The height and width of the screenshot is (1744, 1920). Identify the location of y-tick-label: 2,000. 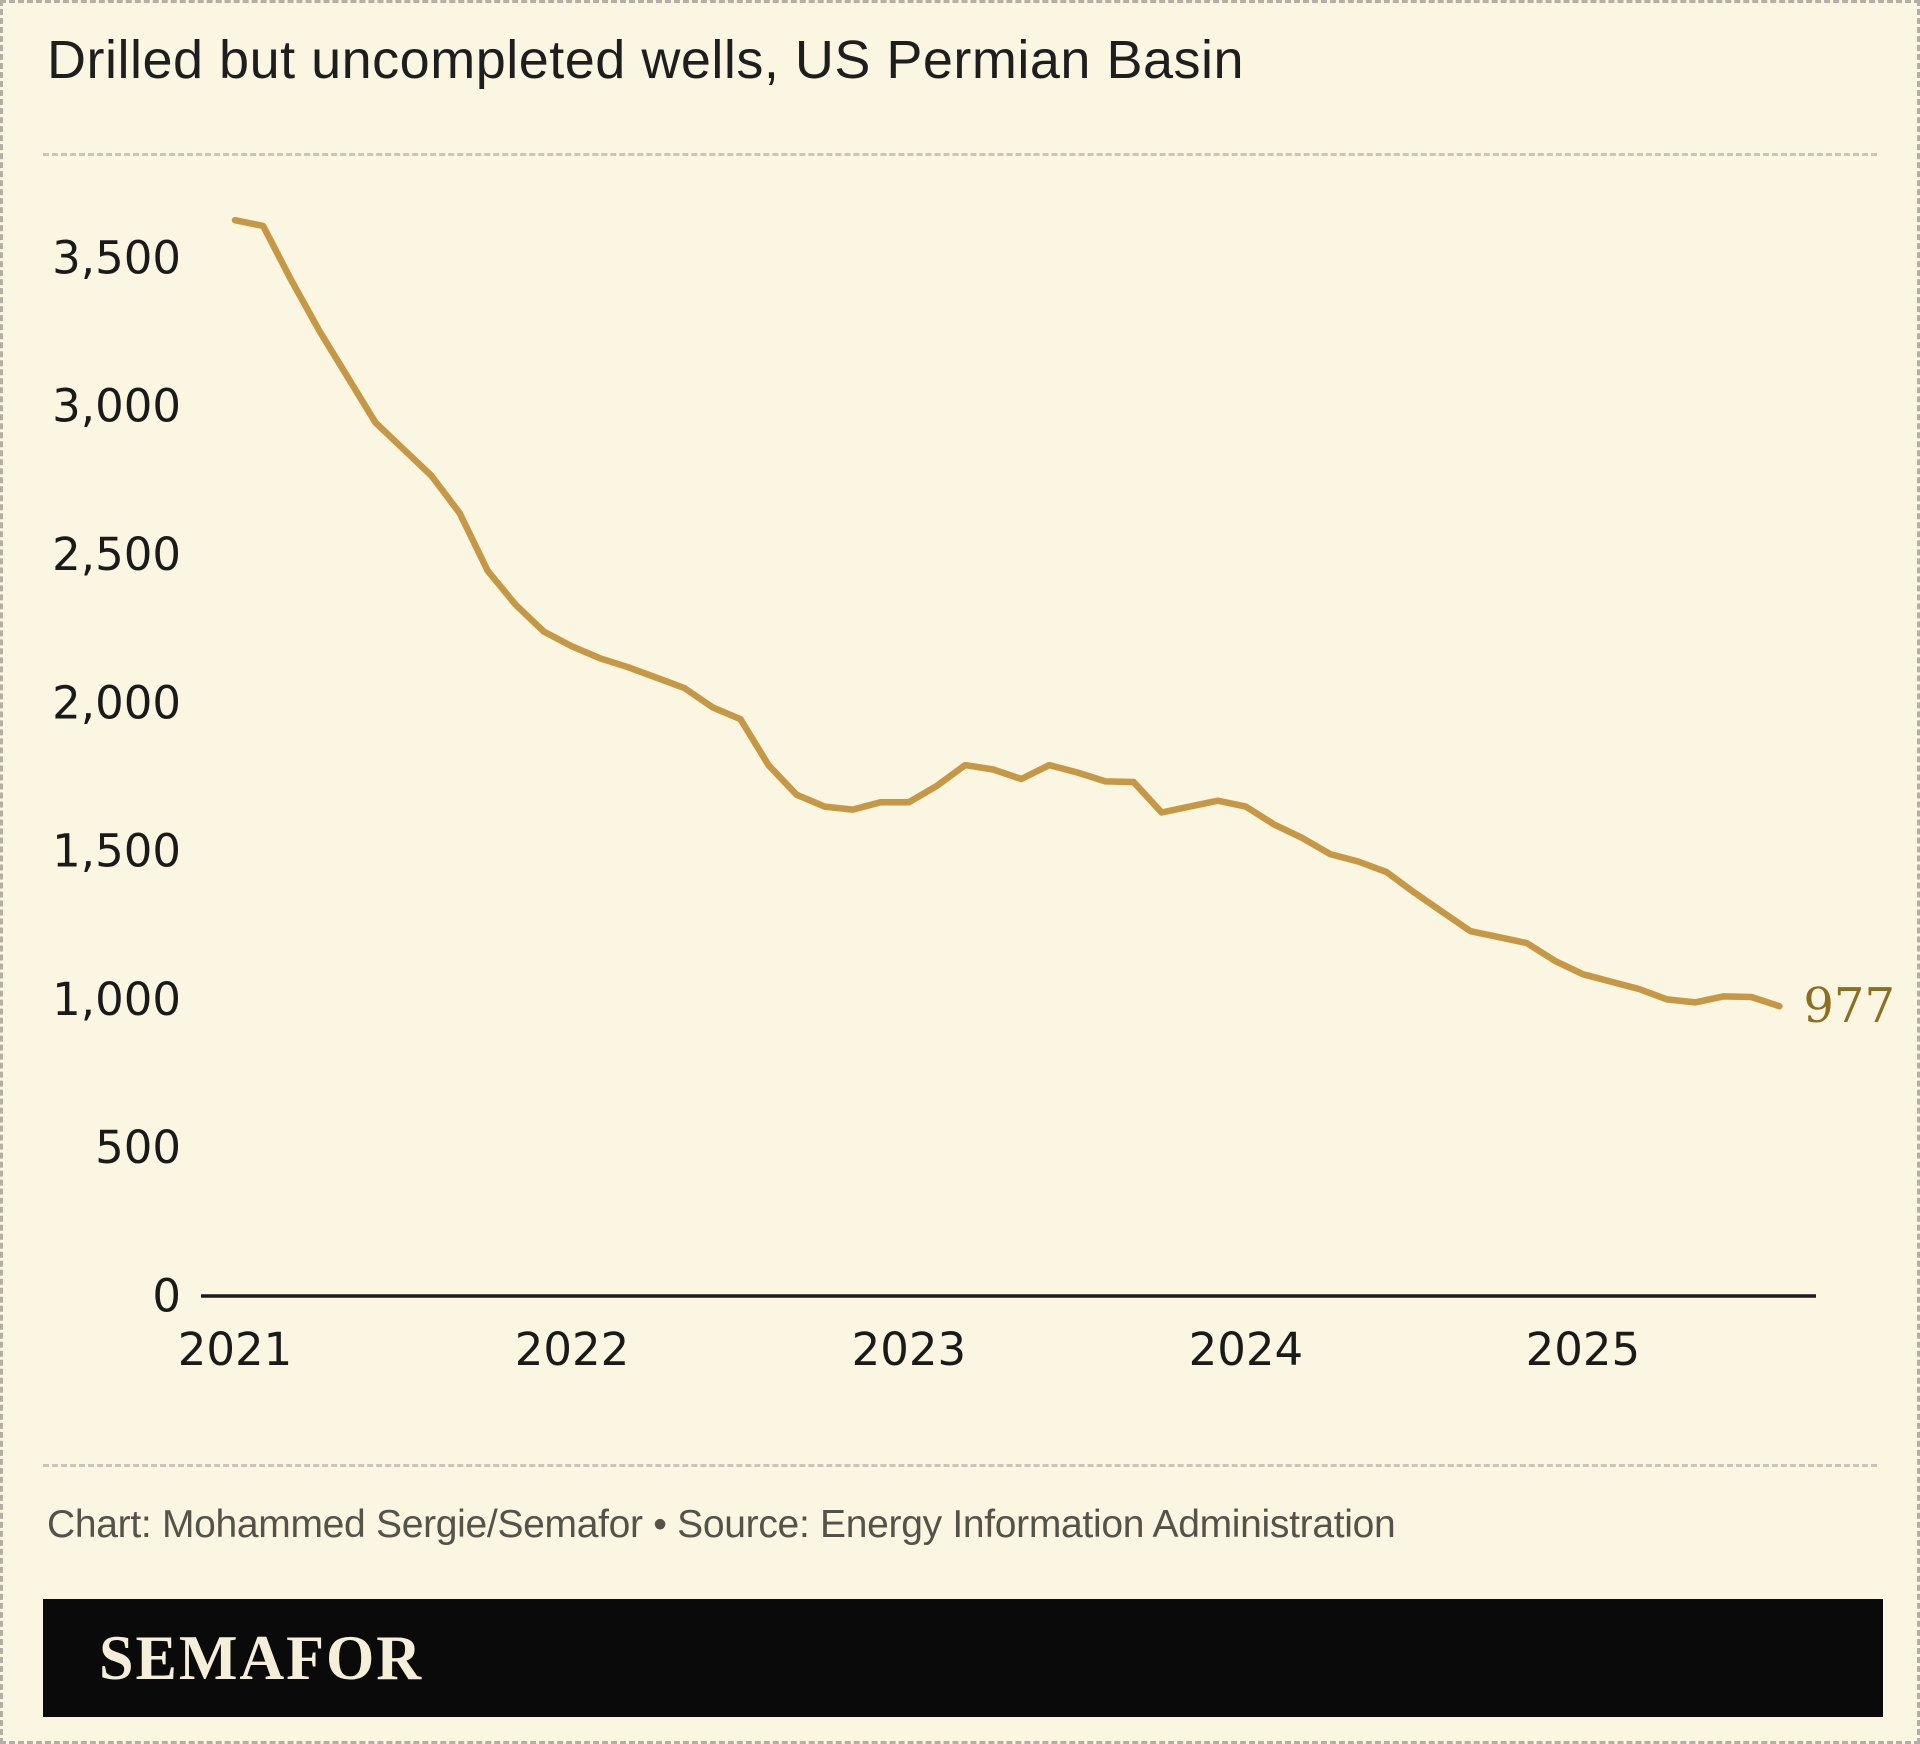
(116, 702).